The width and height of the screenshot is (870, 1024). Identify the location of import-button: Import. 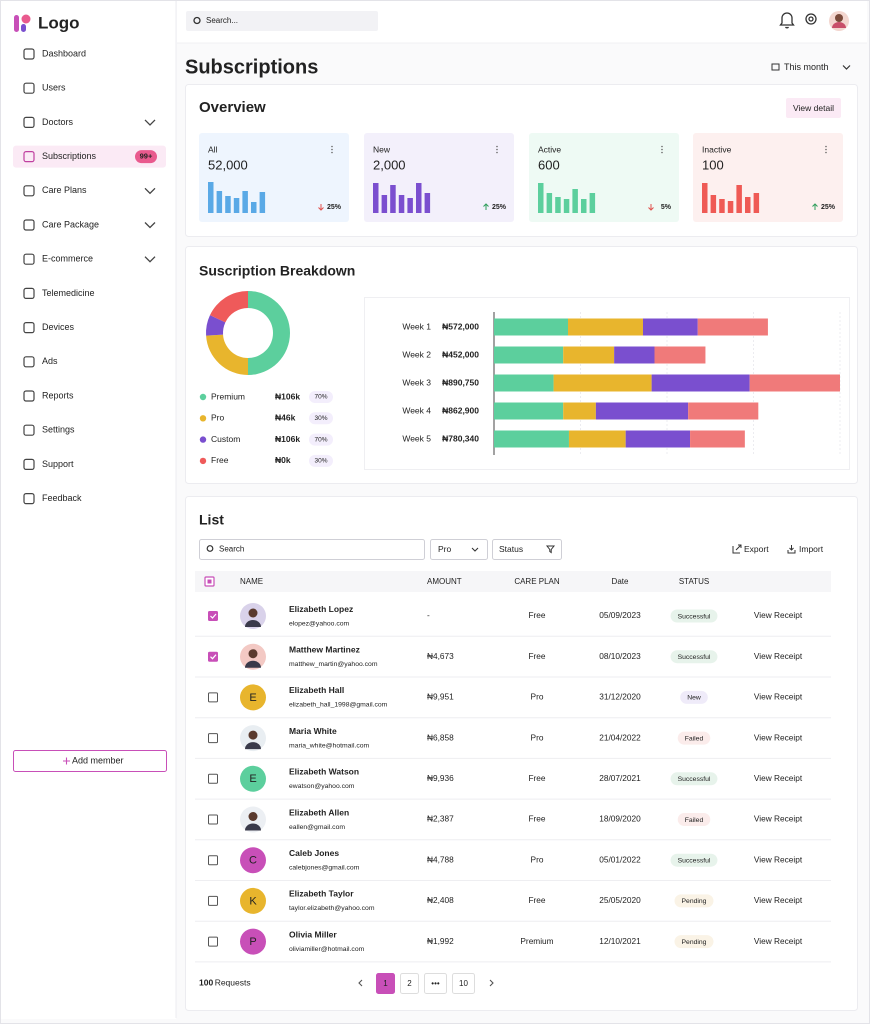
(811, 549).